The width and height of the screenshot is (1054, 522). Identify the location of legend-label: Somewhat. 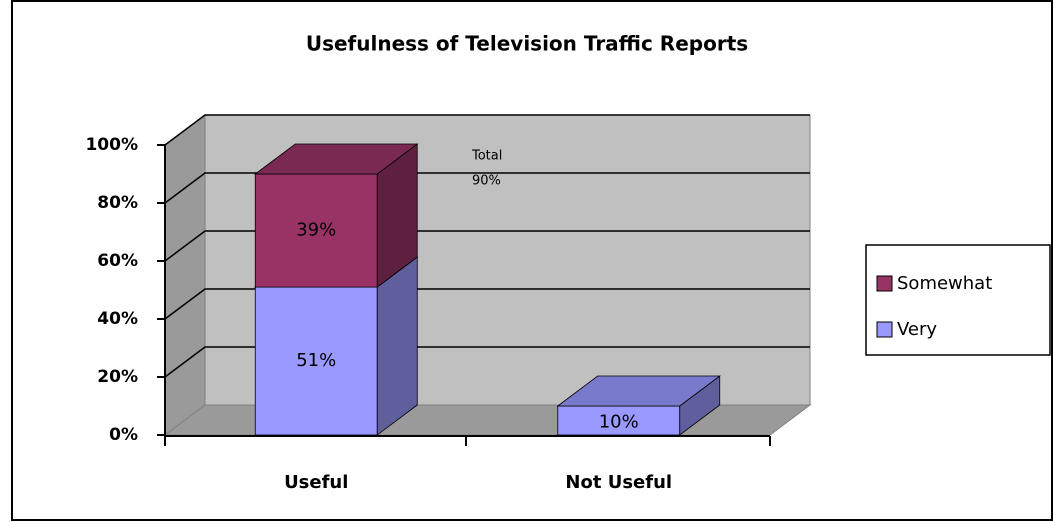
(944, 283).